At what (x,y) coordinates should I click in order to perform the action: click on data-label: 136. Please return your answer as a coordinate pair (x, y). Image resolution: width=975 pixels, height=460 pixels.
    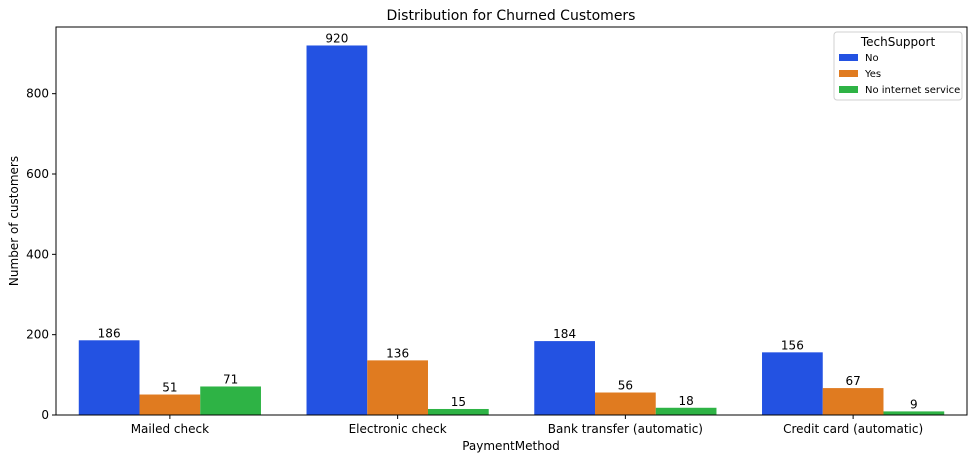
    Looking at the image, I should click on (397, 353).